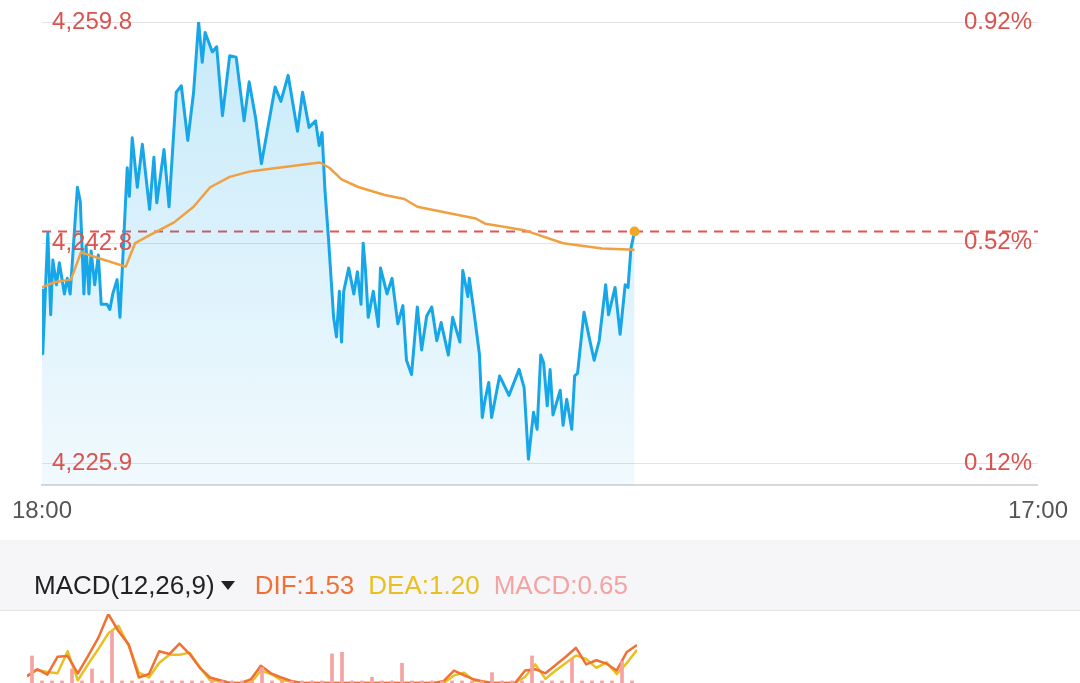 This screenshot has height=683, width=1080. Describe the element at coordinates (997, 20) in the screenshot. I see `y2-tick-label: 0.92%` at that location.